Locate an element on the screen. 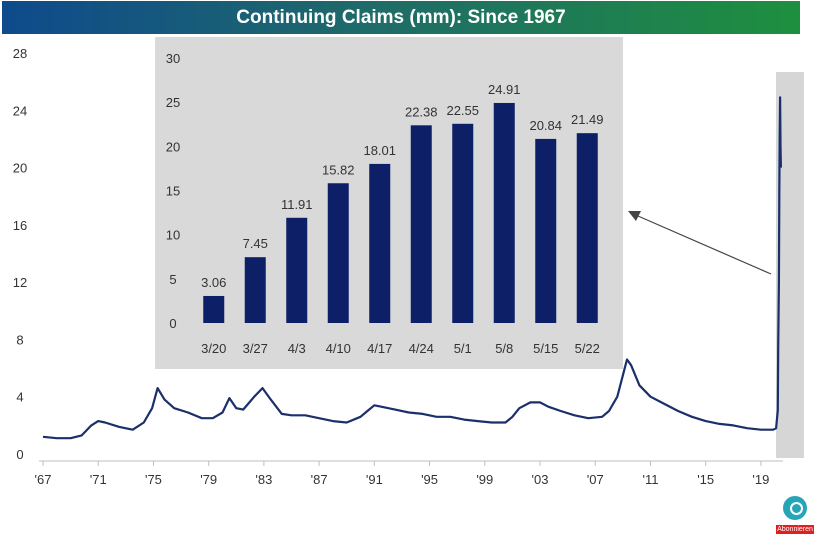 The width and height of the screenshot is (827, 546). inset-x-tick-label: 4/3 is located at coordinates (297, 348).